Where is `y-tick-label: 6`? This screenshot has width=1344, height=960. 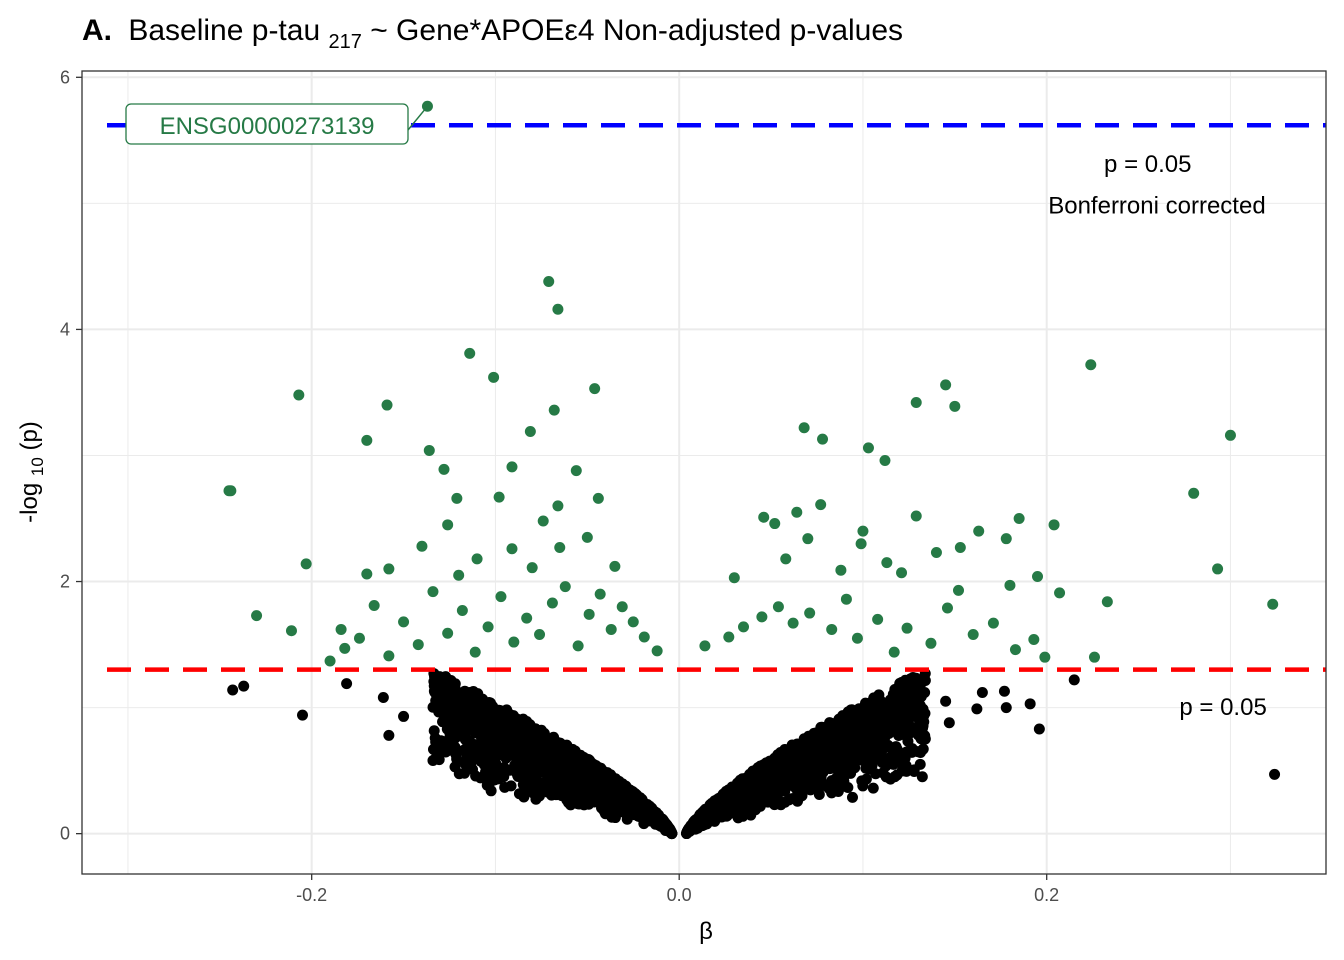 y-tick-label: 6 is located at coordinates (65, 77).